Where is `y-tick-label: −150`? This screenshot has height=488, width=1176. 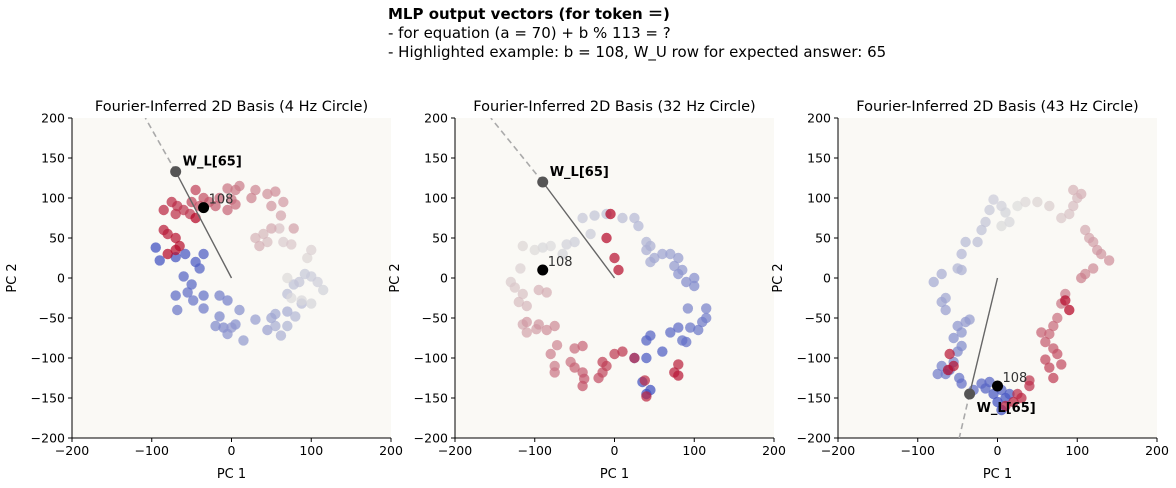 y-tick-label: −150 is located at coordinates (431, 398).